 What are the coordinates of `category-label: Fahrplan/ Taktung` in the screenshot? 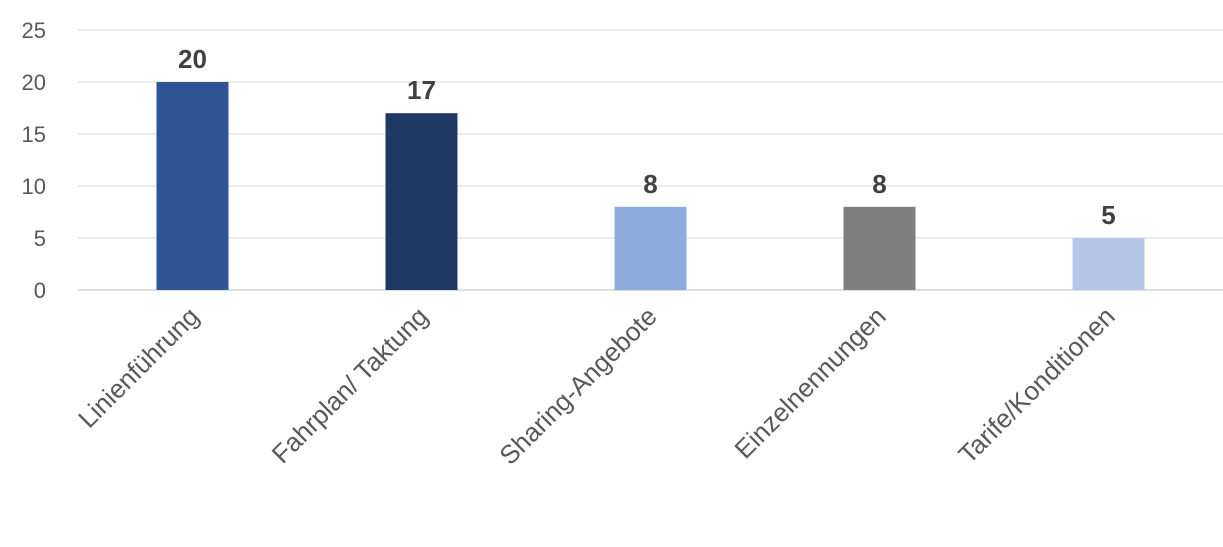 It's located at (350, 385).